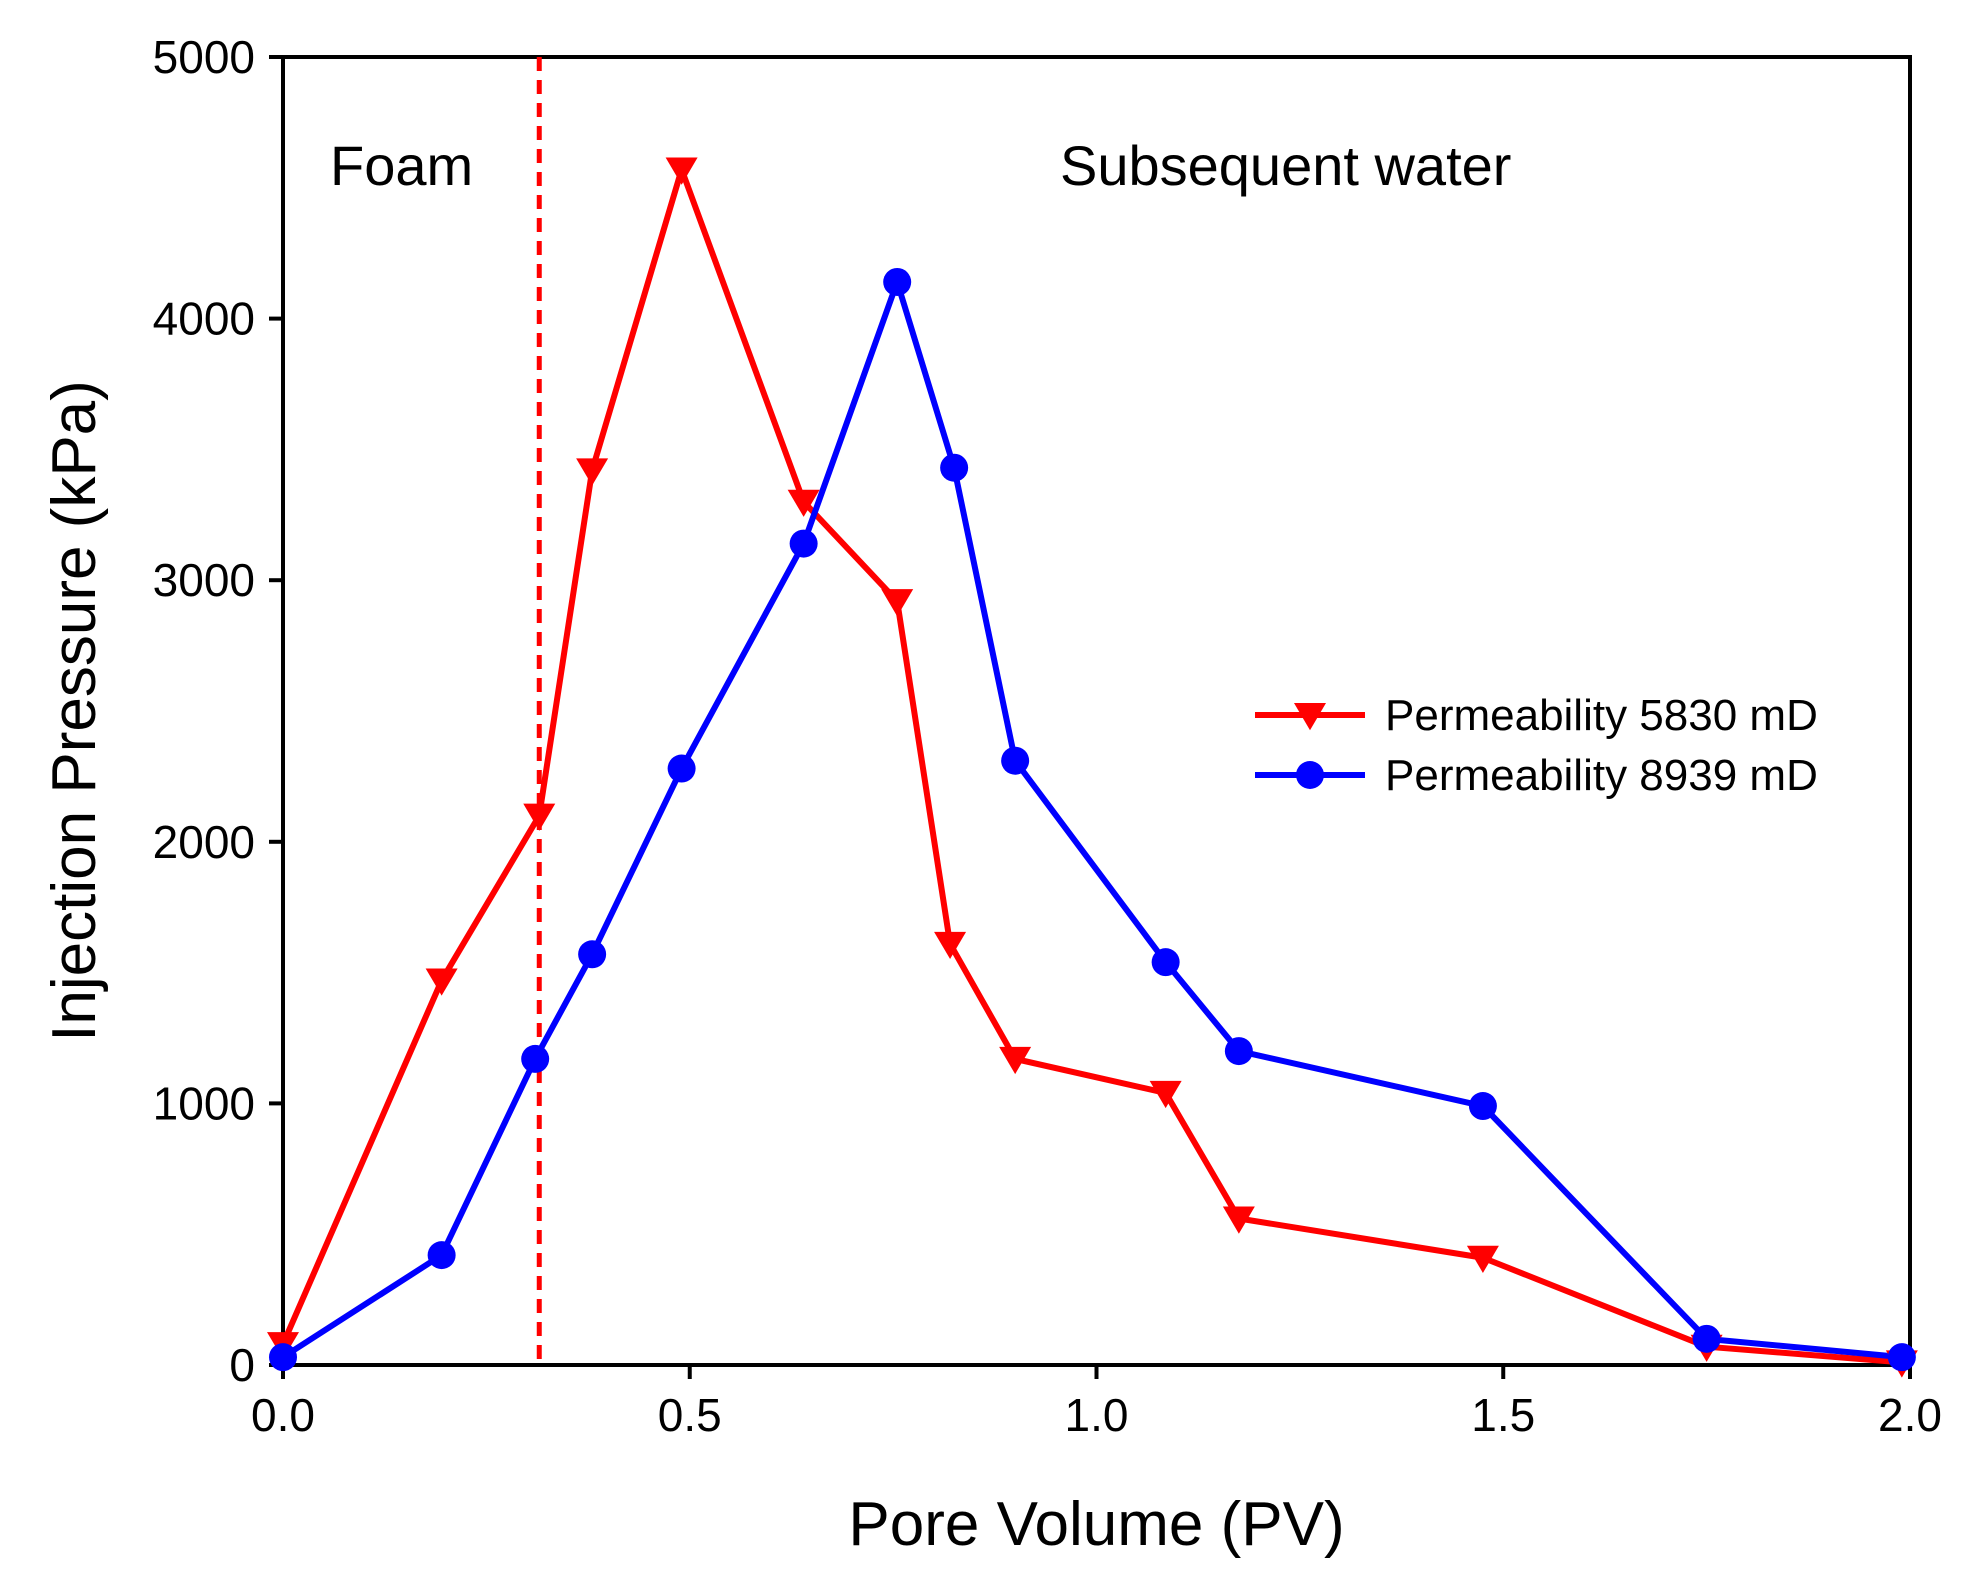 The image size is (1968, 1593). Describe the element at coordinates (1601, 775) in the screenshot. I see `legend-label: Permeability 8939 mD` at that location.